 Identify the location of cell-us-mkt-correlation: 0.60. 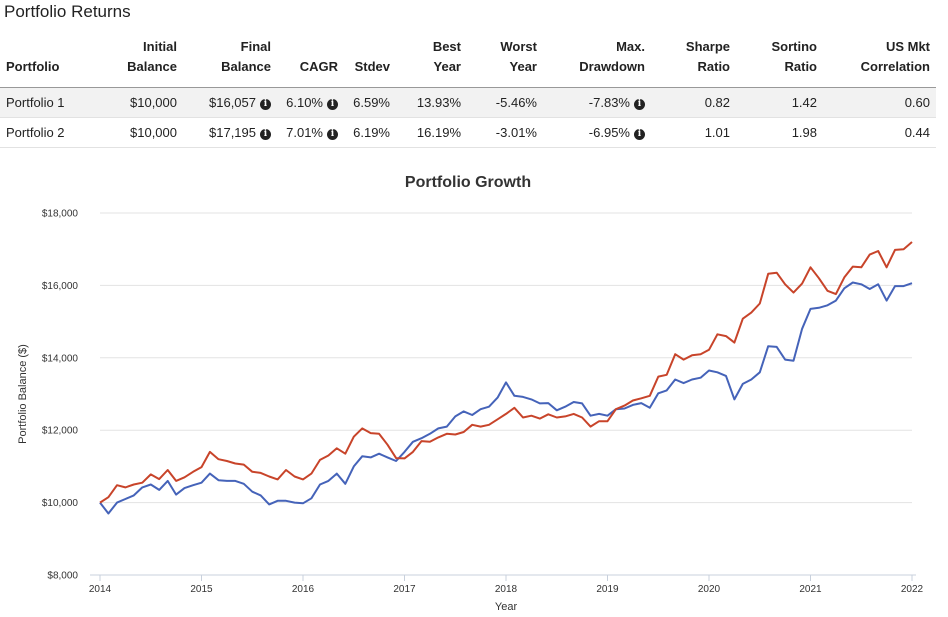
(879, 102).